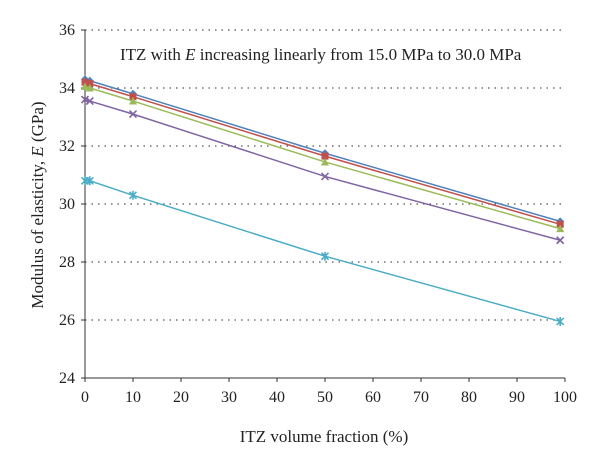 This screenshot has height=459, width=600. I want to click on y-axis-title-italic: E, so click(37, 152).